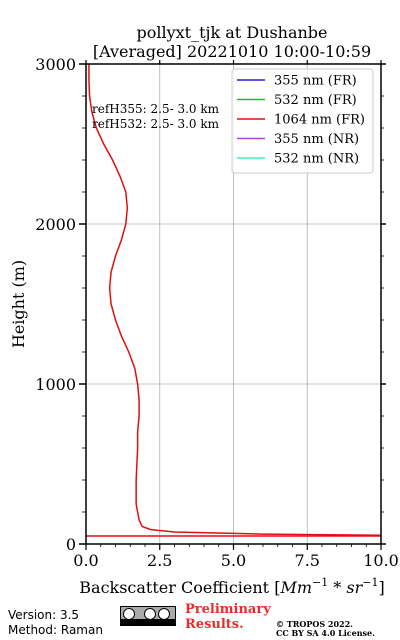 This screenshot has width=400, height=640. What do you see at coordinates (307, 560) in the screenshot?
I see `x-tick-label-3: 7.5` at bounding box center [307, 560].